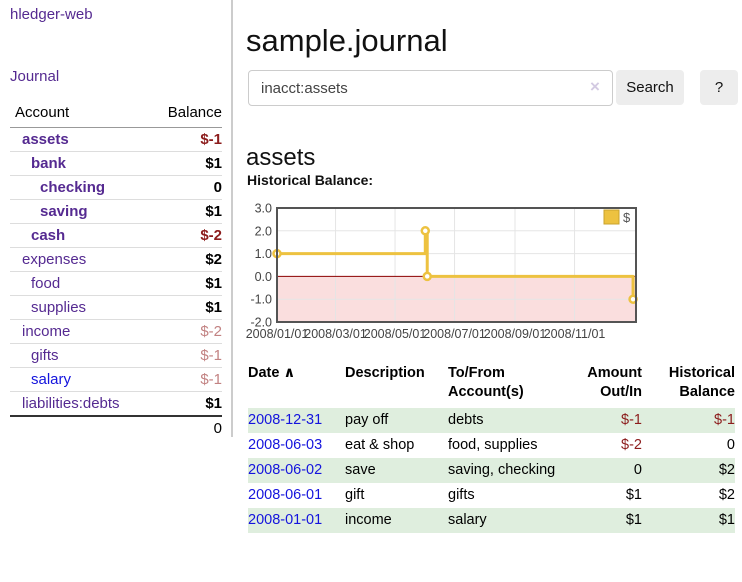 This screenshot has width=742, height=582. Describe the element at coordinates (184, 427) in the screenshot. I see `accounts-total-value: 0` at that location.